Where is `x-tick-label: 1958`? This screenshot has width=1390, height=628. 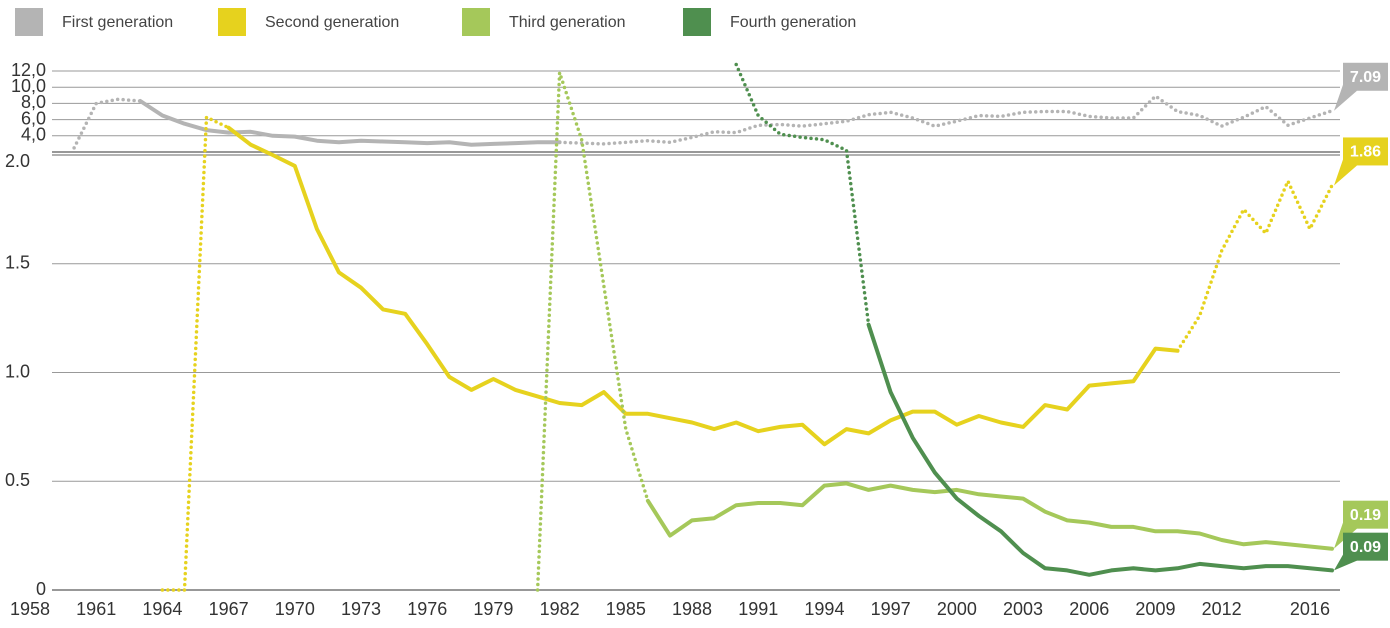
x-tick-label: 1958 is located at coordinates (30, 609).